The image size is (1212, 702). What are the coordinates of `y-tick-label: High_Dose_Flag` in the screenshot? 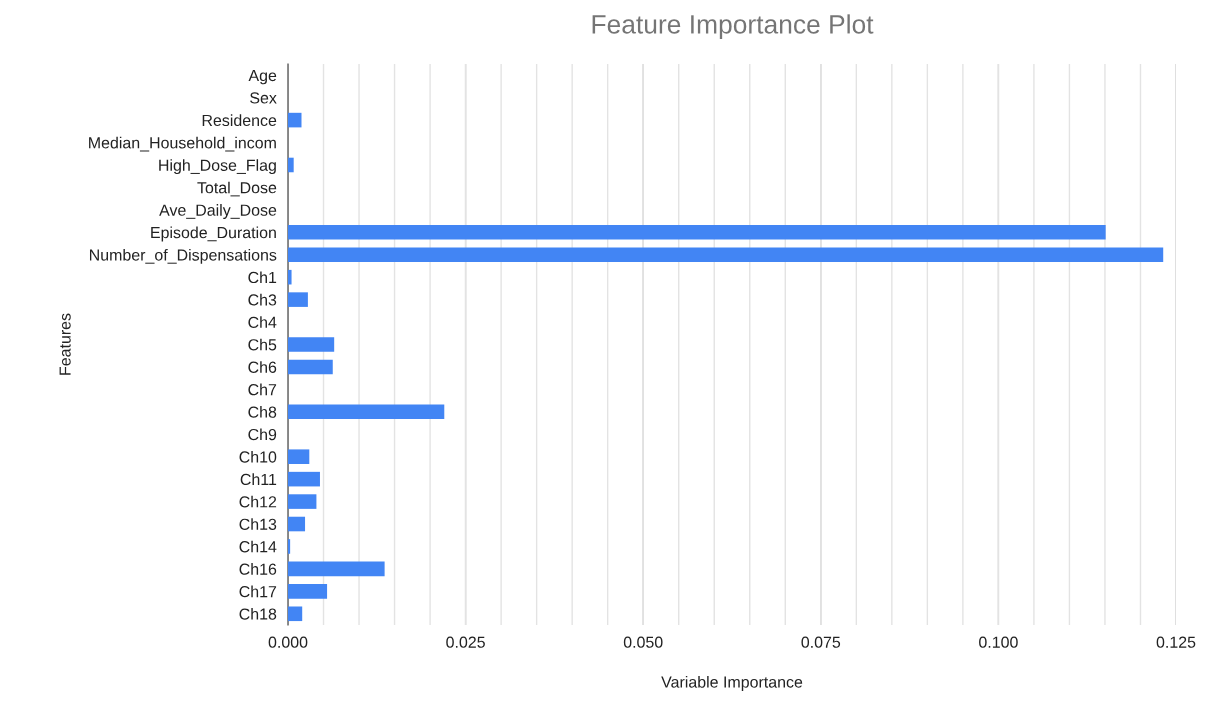 It's located at (217, 167).